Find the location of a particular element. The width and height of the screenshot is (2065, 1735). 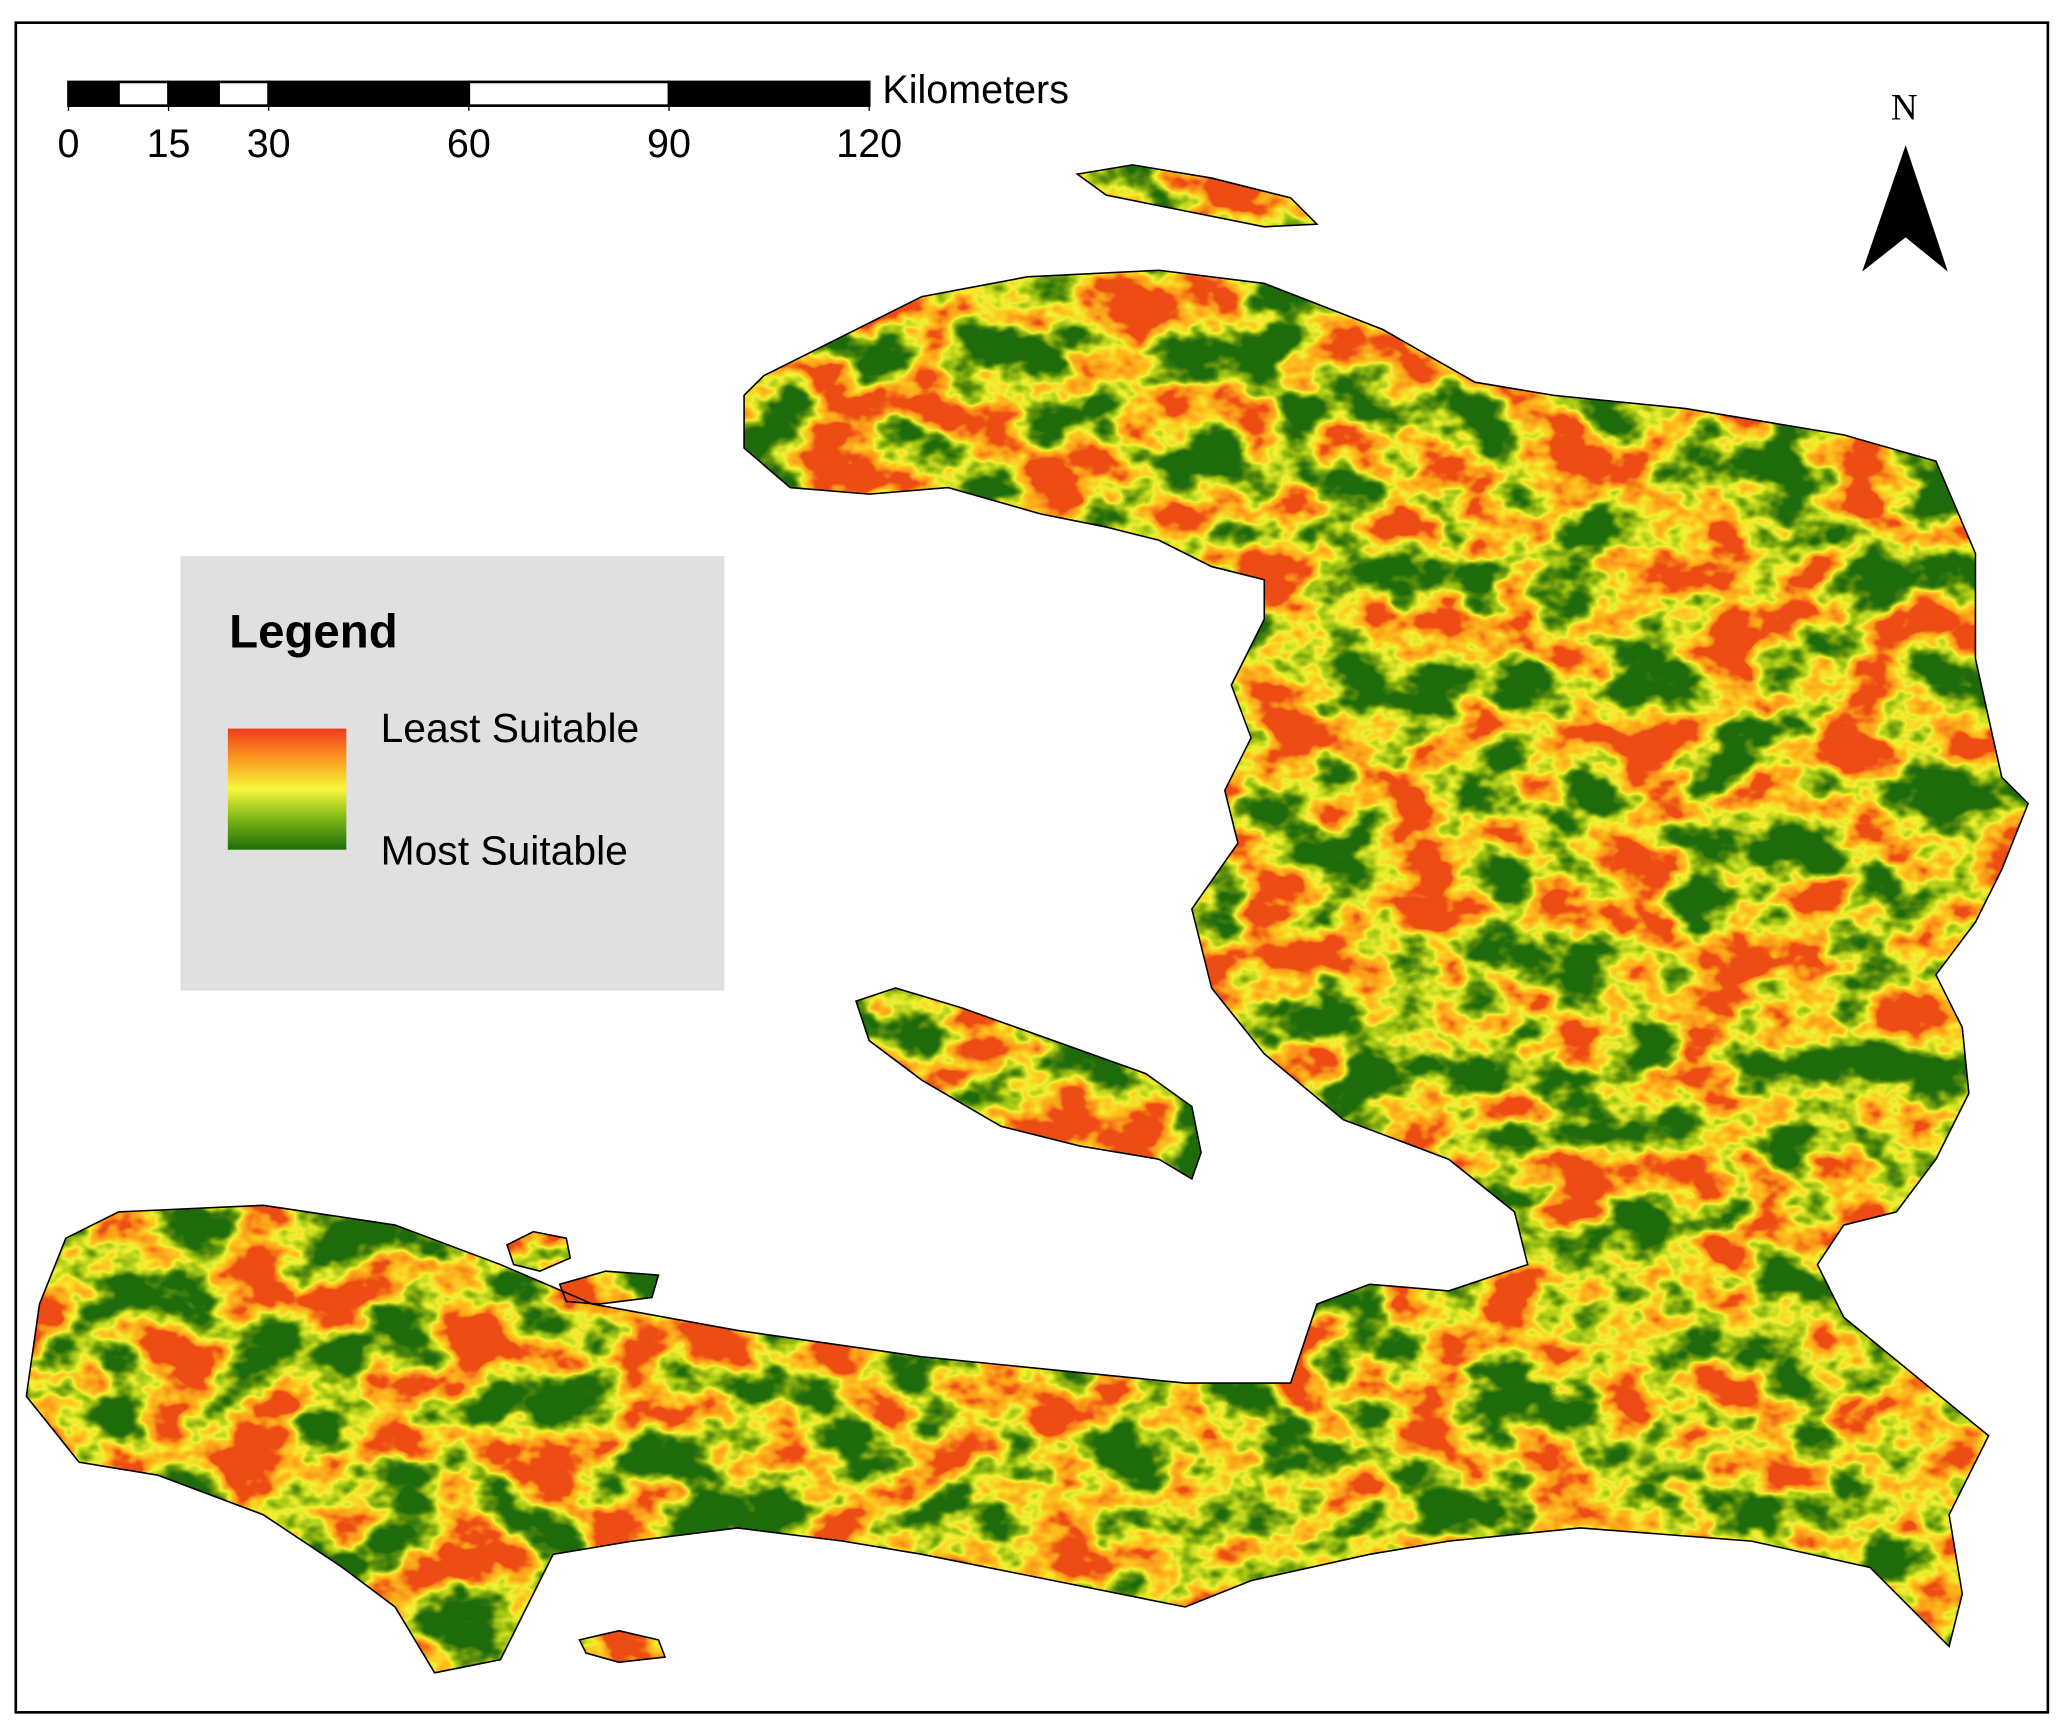

legend-ramp is located at coordinates (287, 789).